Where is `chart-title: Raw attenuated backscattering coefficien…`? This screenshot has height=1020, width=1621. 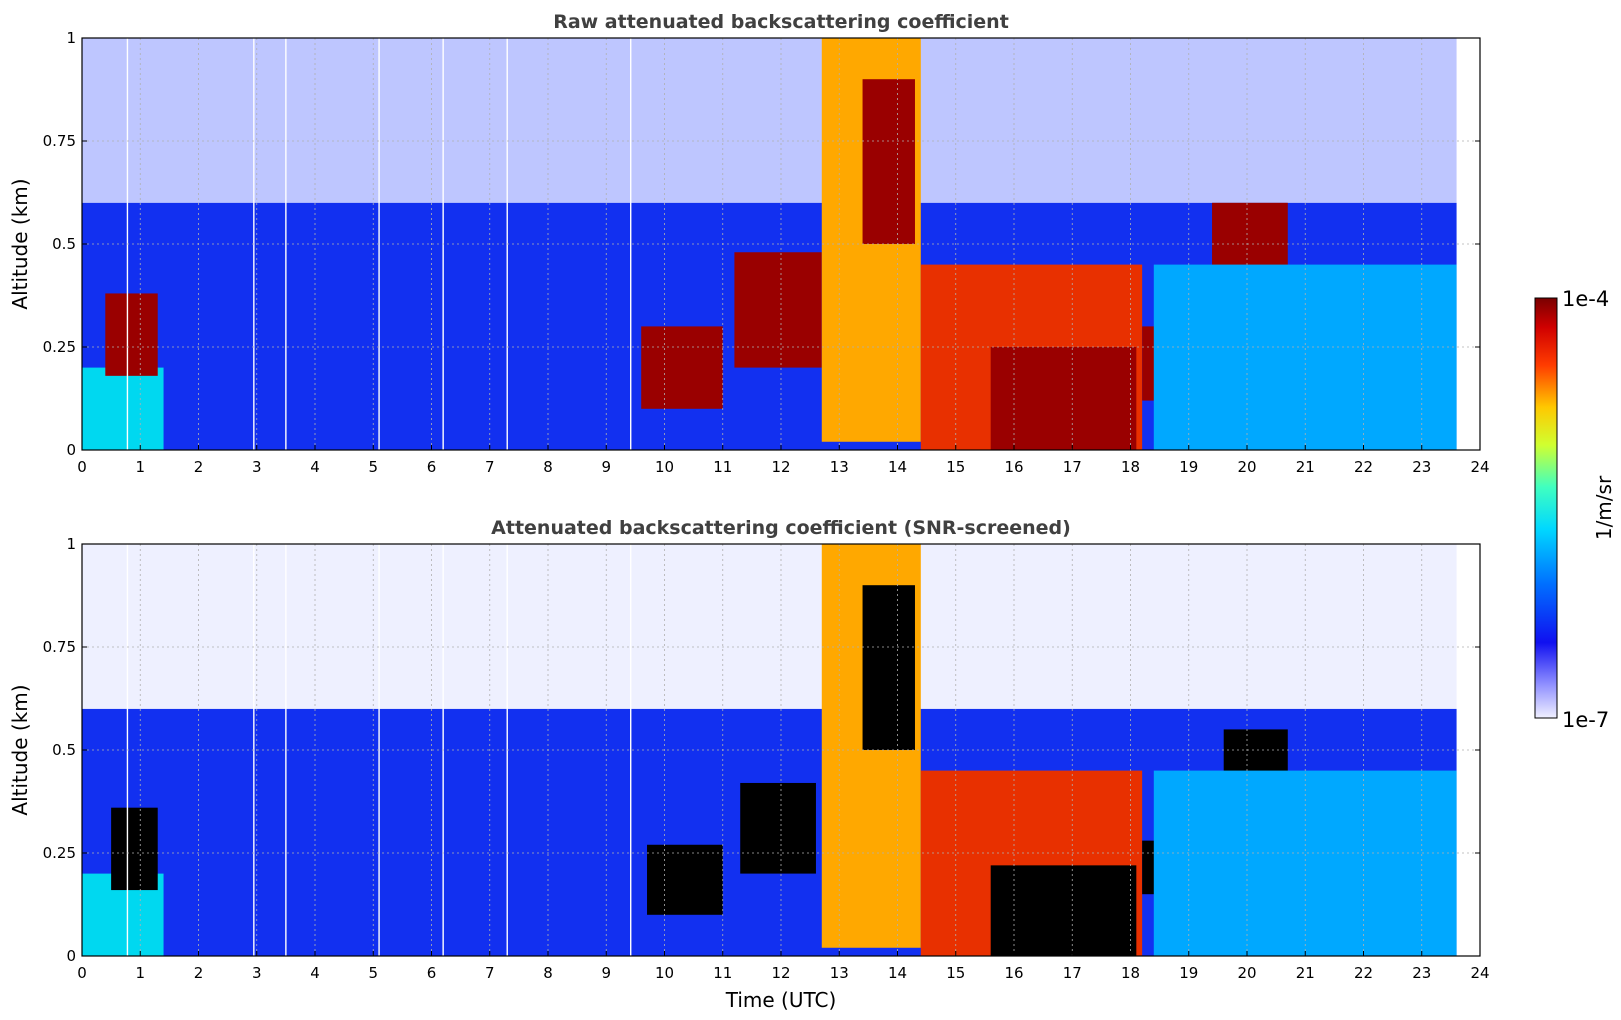
chart-title: Raw attenuated backscattering coefficien… is located at coordinates (781, 22).